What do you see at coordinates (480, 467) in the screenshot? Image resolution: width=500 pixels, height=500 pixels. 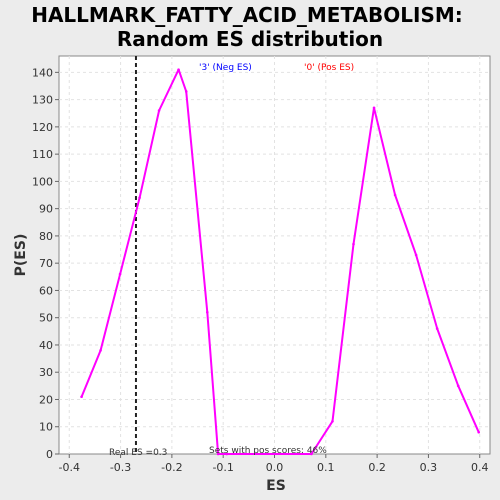 I see `x-tick-label: 0.4` at bounding box center [480, 467].